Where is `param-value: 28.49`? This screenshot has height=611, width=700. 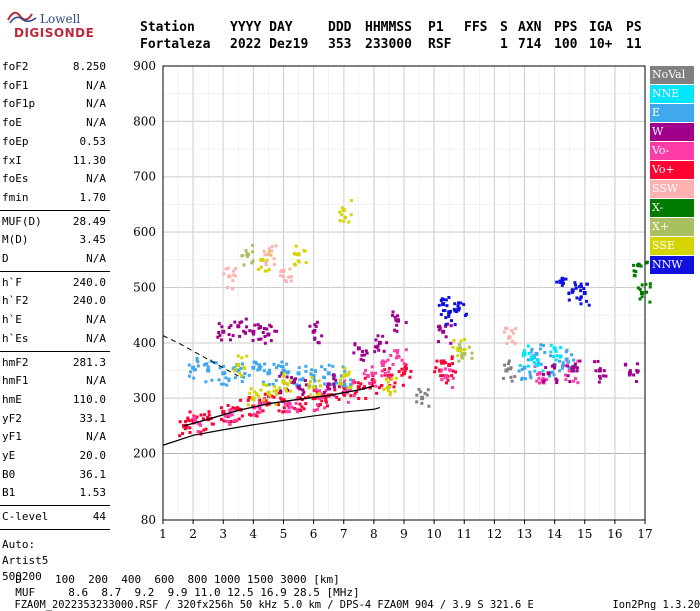 param-value: 28.49 is located at coordinates (89, 221).